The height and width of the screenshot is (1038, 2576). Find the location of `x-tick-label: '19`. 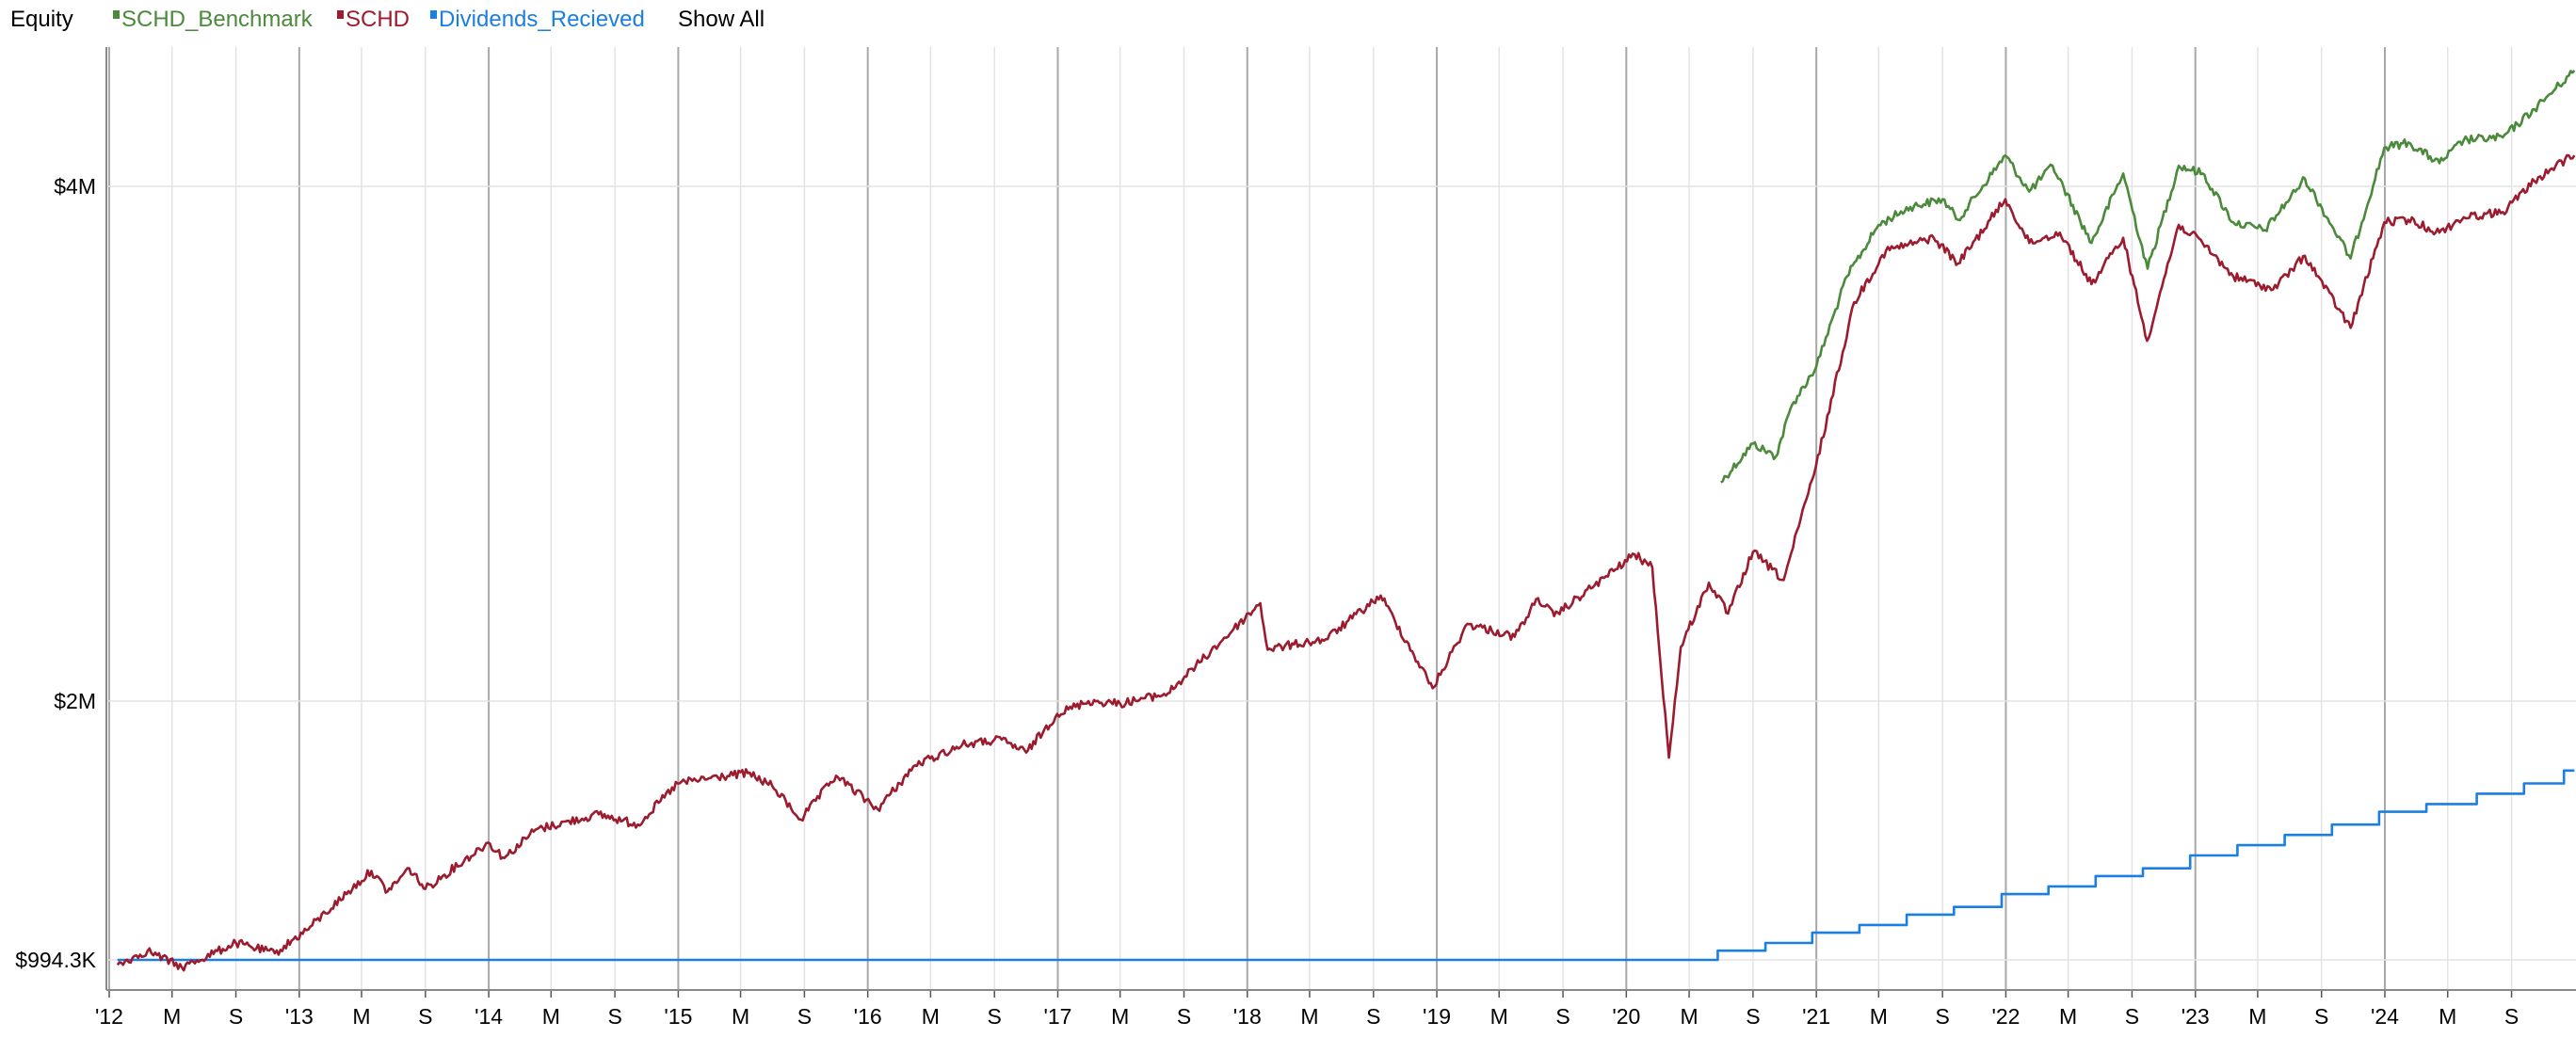

x-tick-label: '19 is located at coordinates (1437, 1016).